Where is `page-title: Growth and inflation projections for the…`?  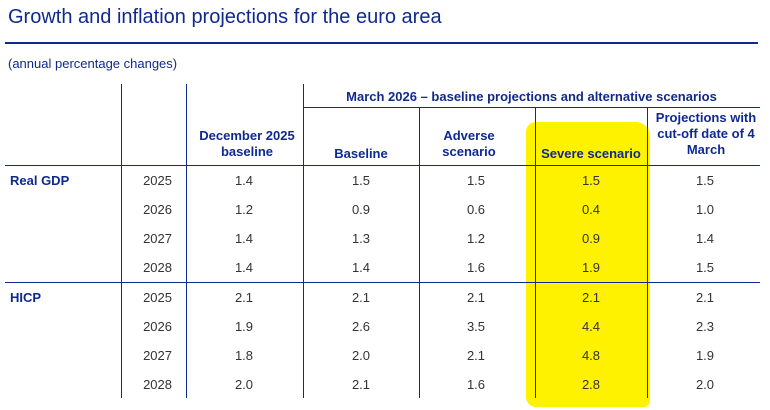 page-title: Growth and inflation projections for the… is located at coordinates (225, 17).